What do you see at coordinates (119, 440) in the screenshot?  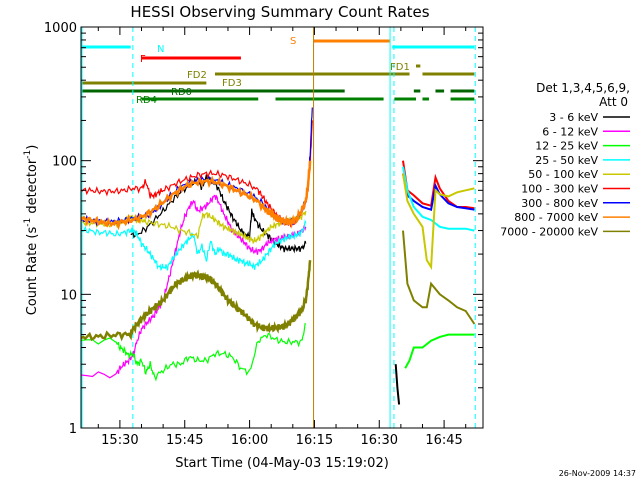 I see `x-tick-label: 15:30` at bounding box center [119, 440].